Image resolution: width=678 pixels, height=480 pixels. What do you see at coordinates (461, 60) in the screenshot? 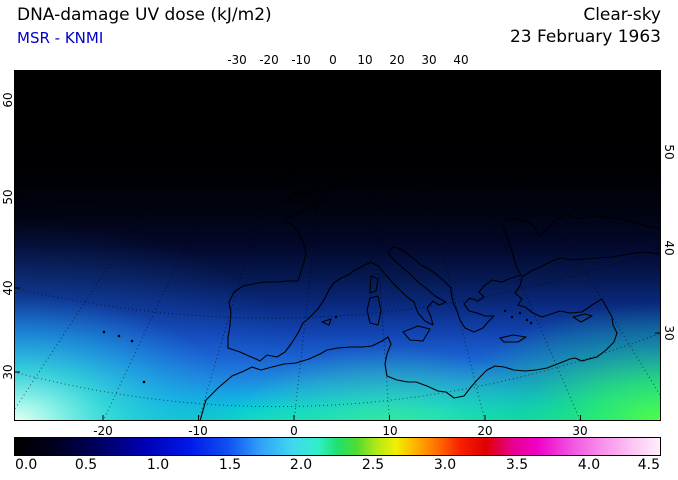
I see `top-axis-tick-label: 40` at bounding box center [461, 60].